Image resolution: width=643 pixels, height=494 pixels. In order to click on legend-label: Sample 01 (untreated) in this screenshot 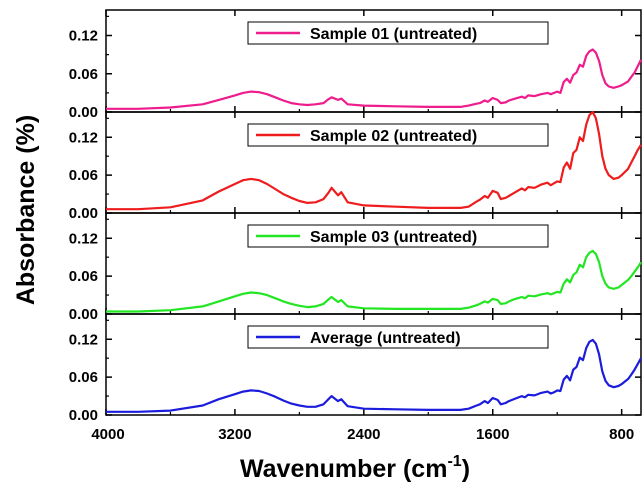, I will do `click(393, 34)`.